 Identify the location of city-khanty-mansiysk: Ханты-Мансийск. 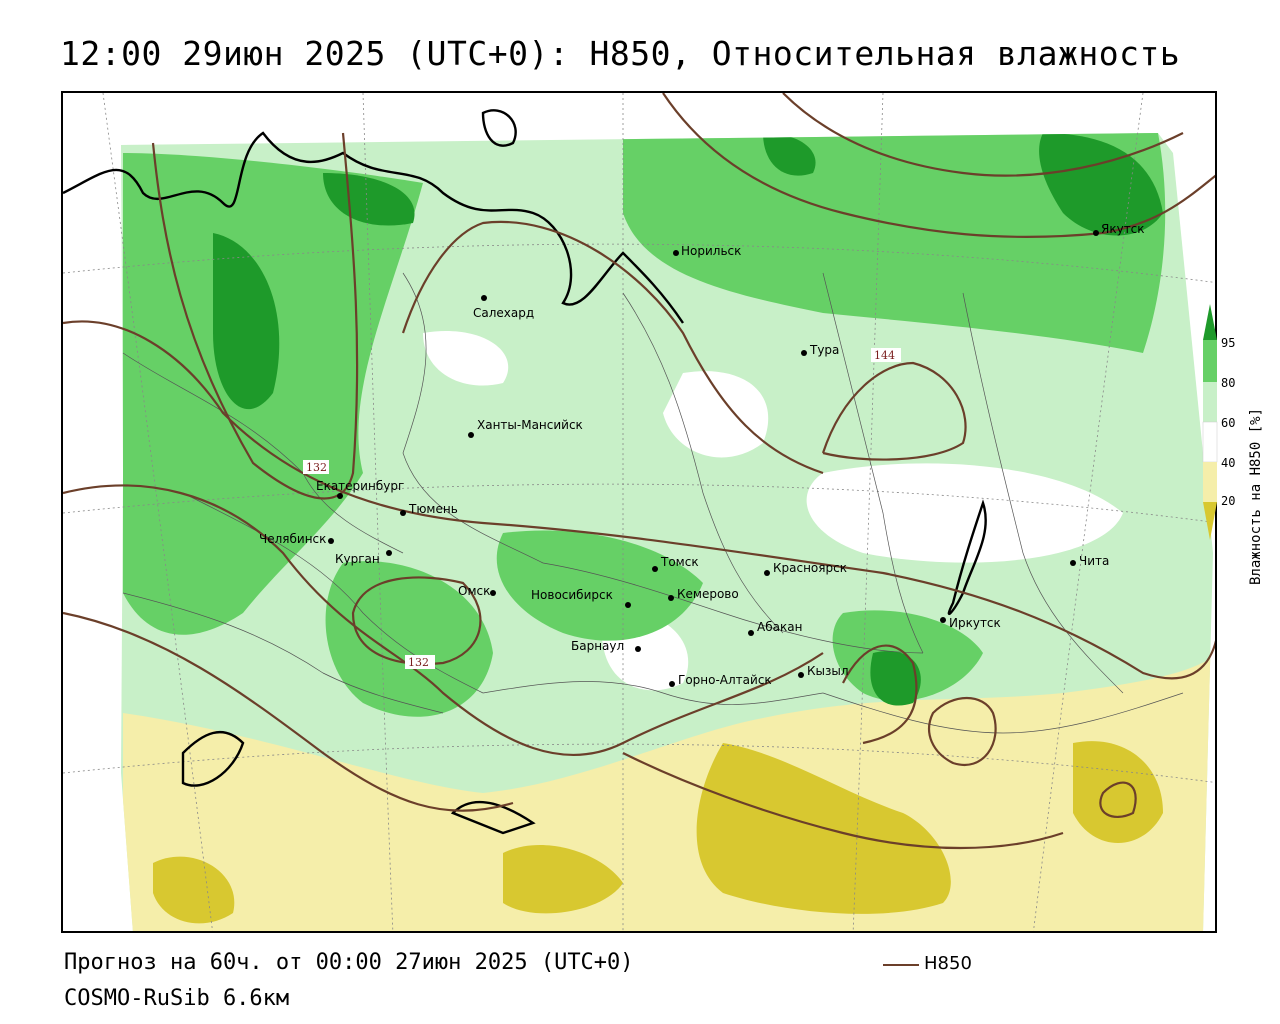
(525, 428).